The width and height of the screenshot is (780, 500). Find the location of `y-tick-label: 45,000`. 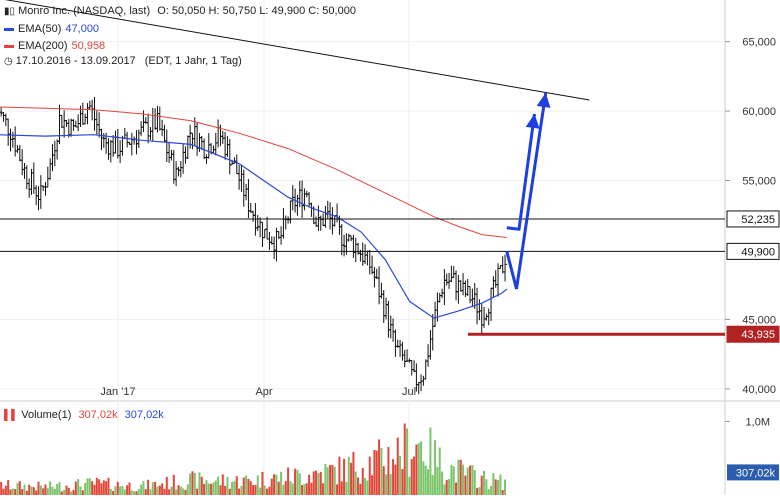

y-tick-label: 45,000 is located at coordinates (759, 320).